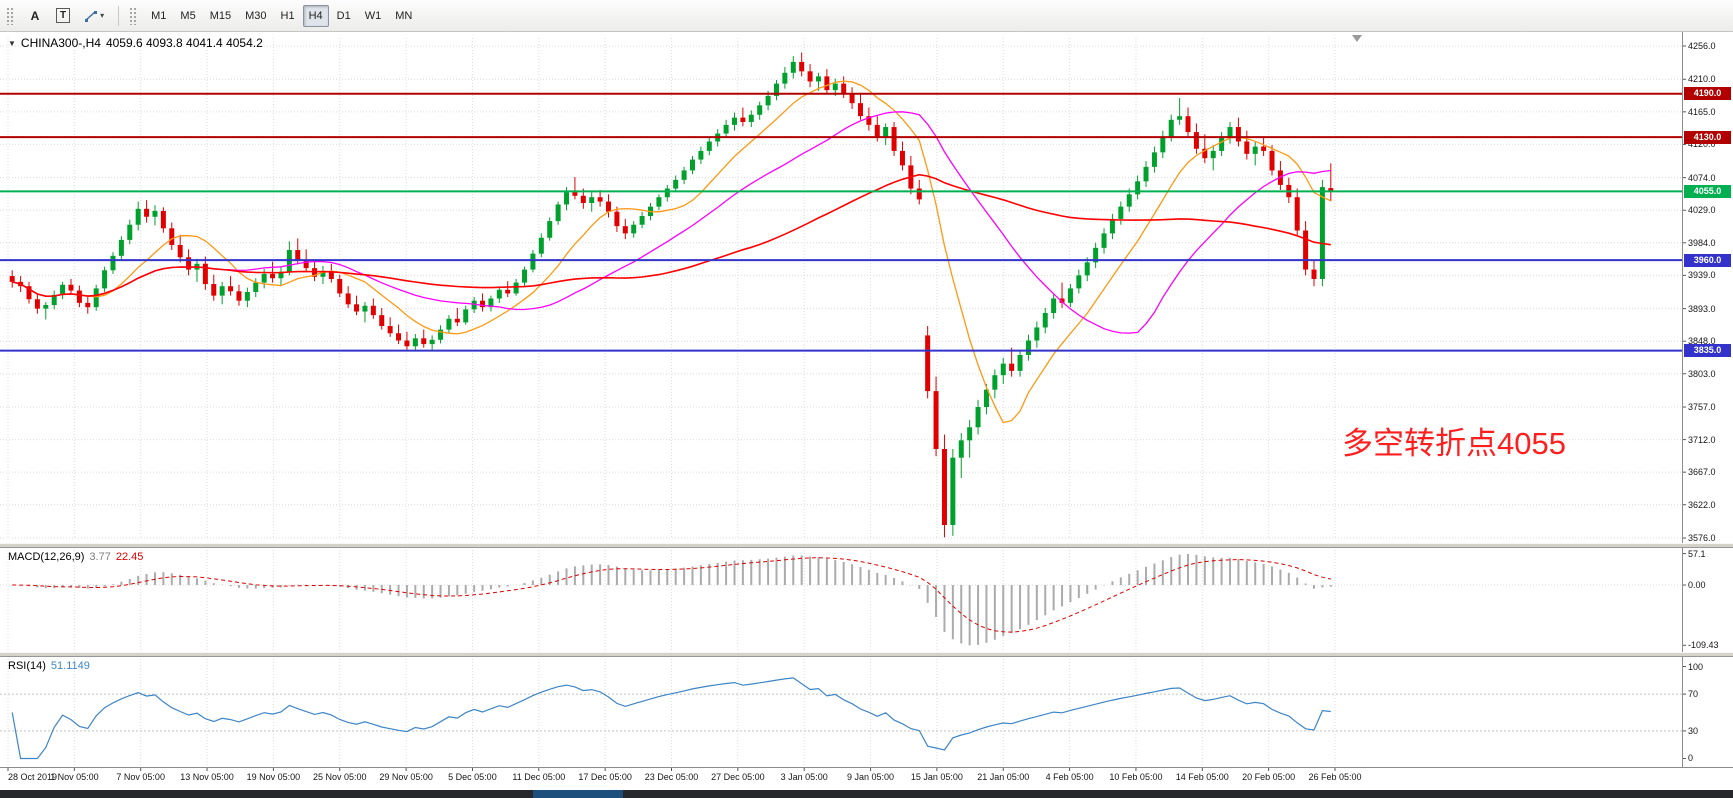 This screenshot has width=1733, height=798. I want to click on chart-annotation: 多空转折点4055, so click(1454, 443).